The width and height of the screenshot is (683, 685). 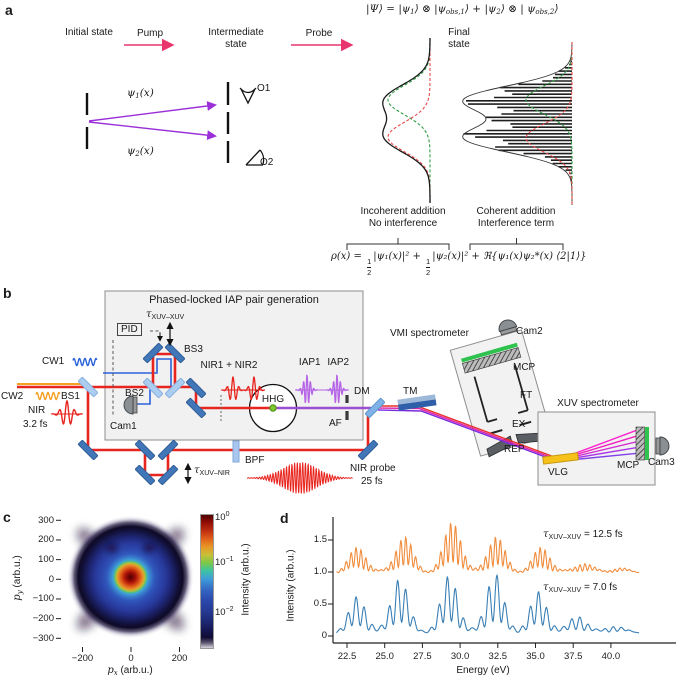 What do you see at coordinates (460, 656) in the screenshot?
I see `d-xtick-label: 30.0` at bounding box center [460, 656].